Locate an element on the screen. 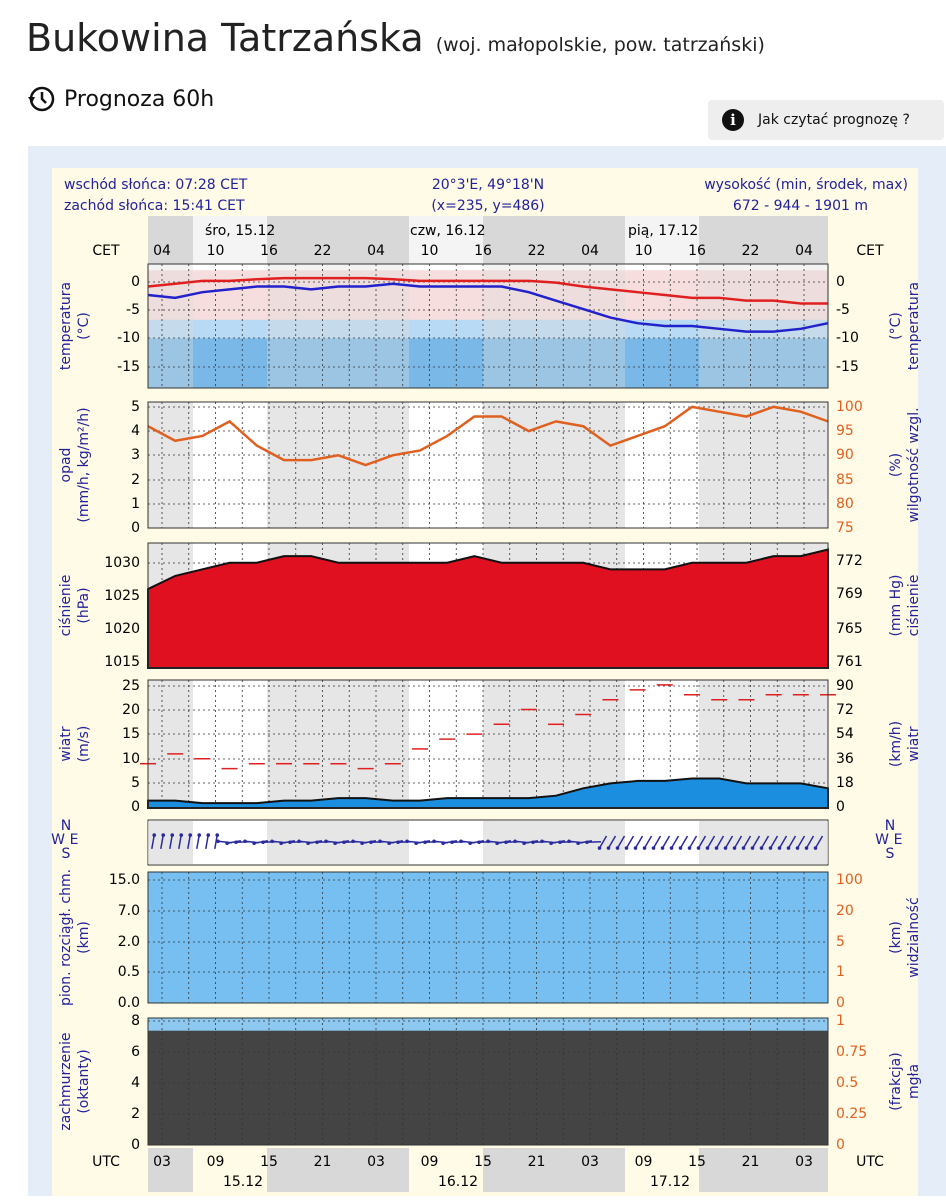 The height and width of the screenshot is (1200, 946). axis-title: (mm/h, kg/m²/h) is located at coordinates (84, 464).